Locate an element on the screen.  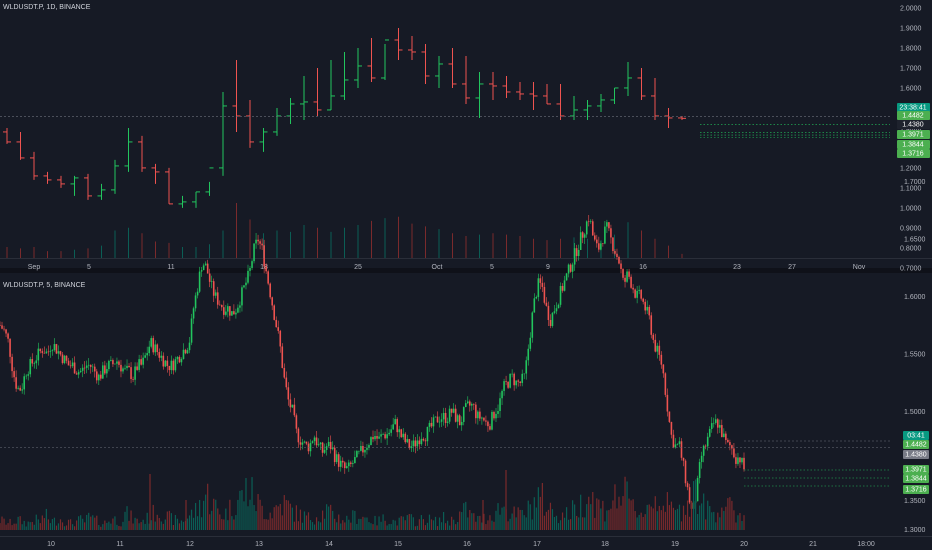
top-y-tick-label: 1.6000 is located at coordinates (911, 88).